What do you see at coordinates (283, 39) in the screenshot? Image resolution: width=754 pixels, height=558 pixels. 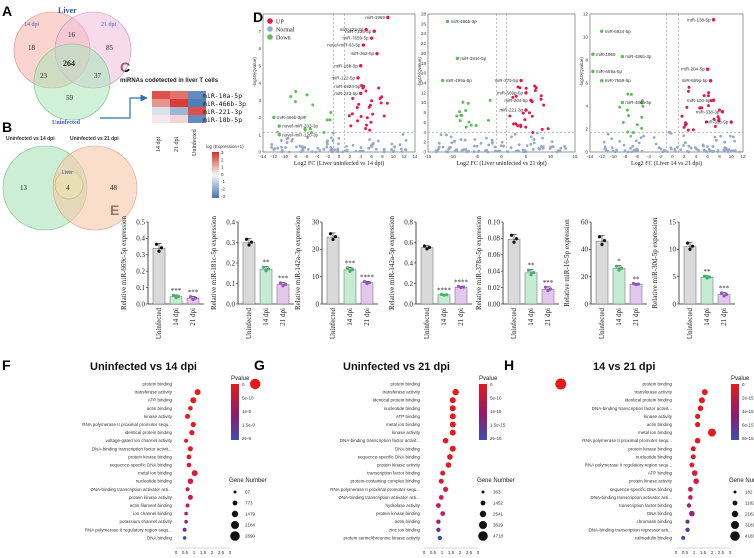 I see `legend-label: Down` at bounding box center [283, 39].